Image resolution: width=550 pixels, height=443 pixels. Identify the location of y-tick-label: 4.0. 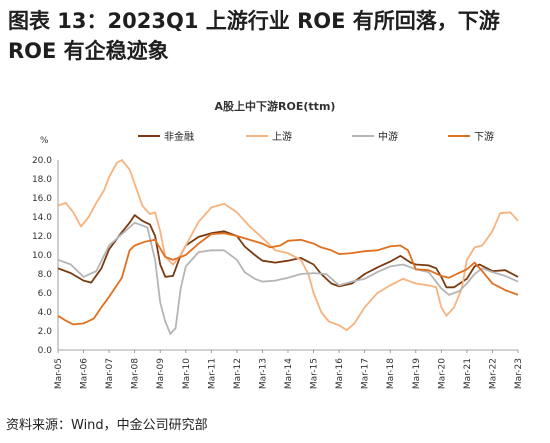
(45, 313).